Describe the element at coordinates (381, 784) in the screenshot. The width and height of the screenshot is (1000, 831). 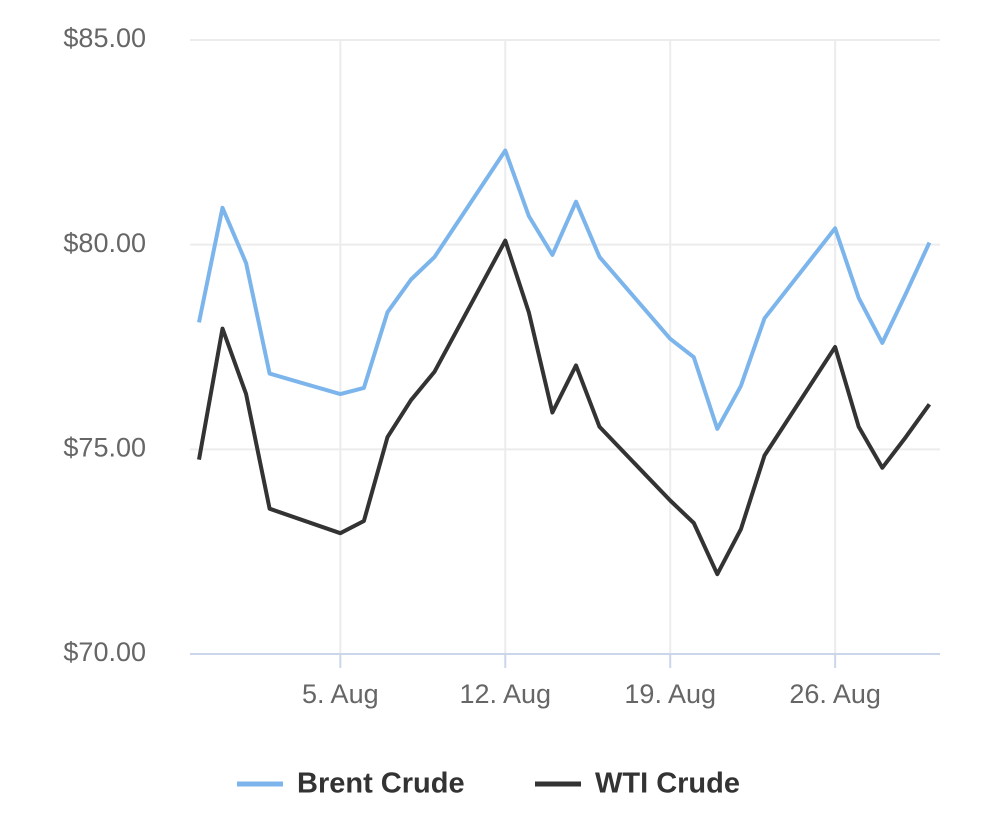
I see `legend-label: Brent Crude` at that location.